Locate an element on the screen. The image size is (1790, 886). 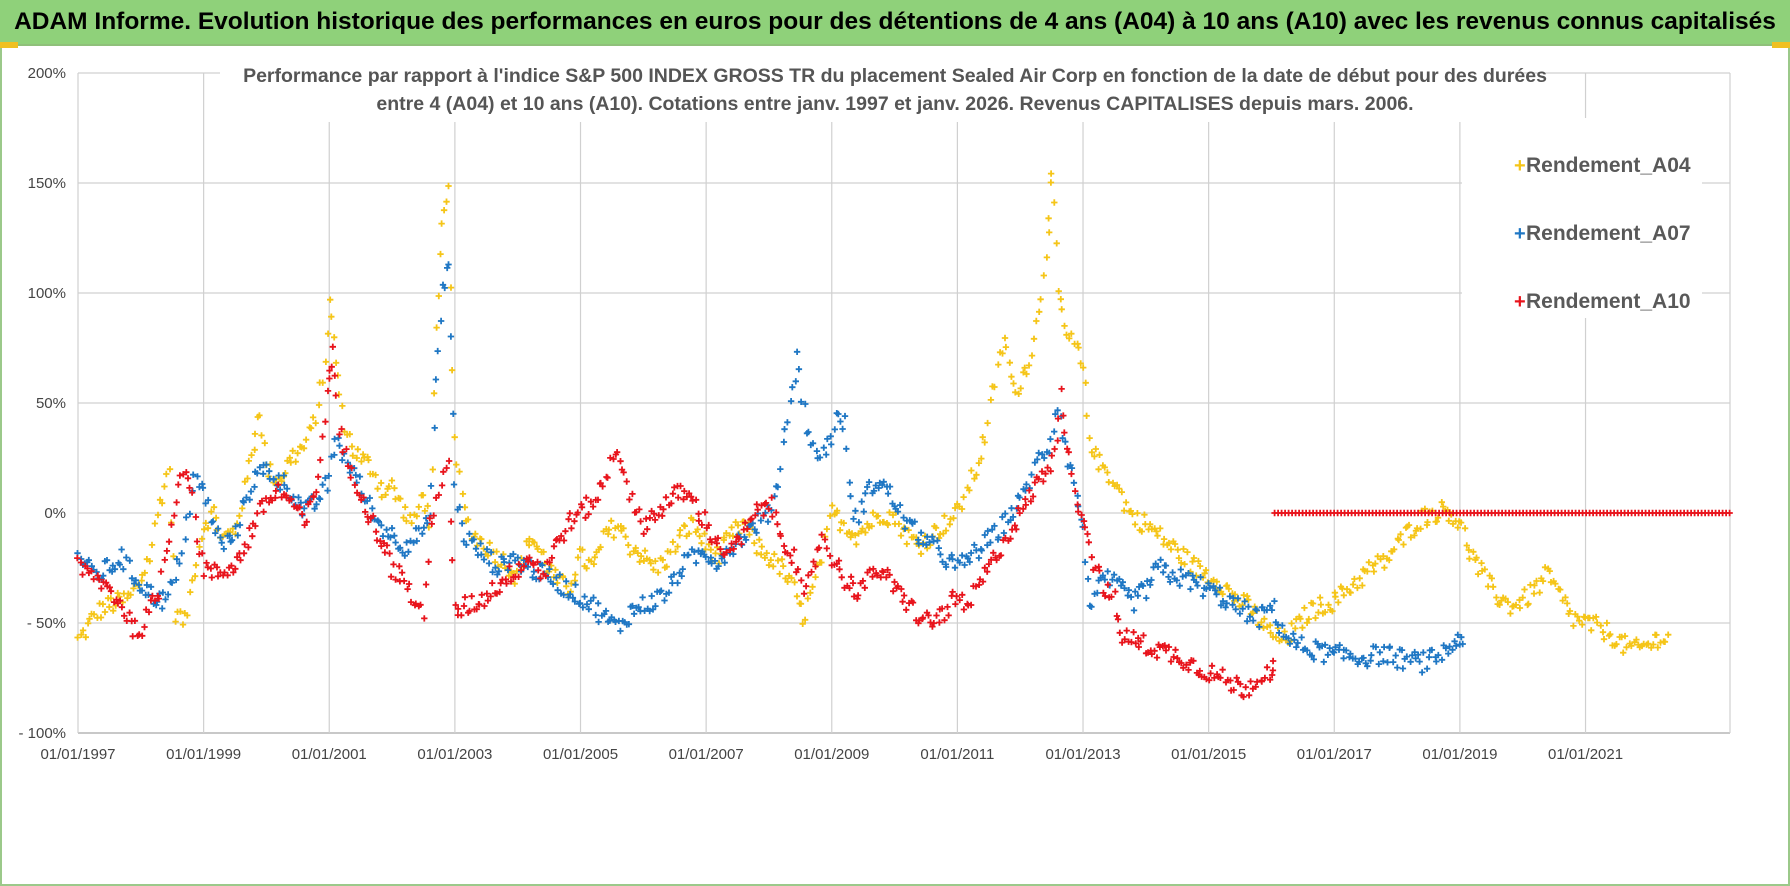
x-tick-label: 01/01/2005 is located at coordinates (580, 754).